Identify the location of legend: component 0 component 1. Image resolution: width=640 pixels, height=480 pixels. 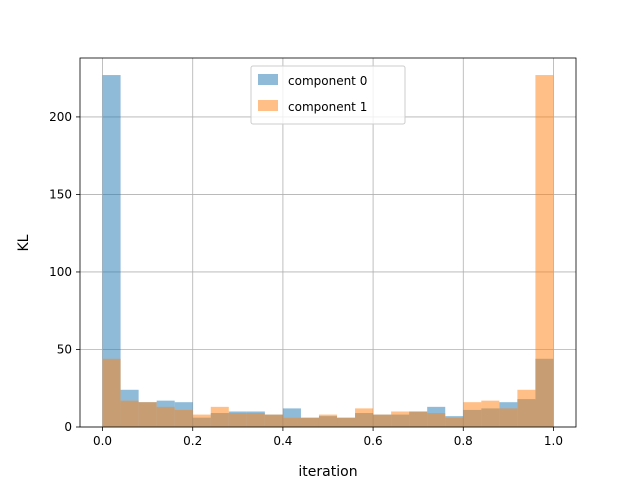
(328, 95).